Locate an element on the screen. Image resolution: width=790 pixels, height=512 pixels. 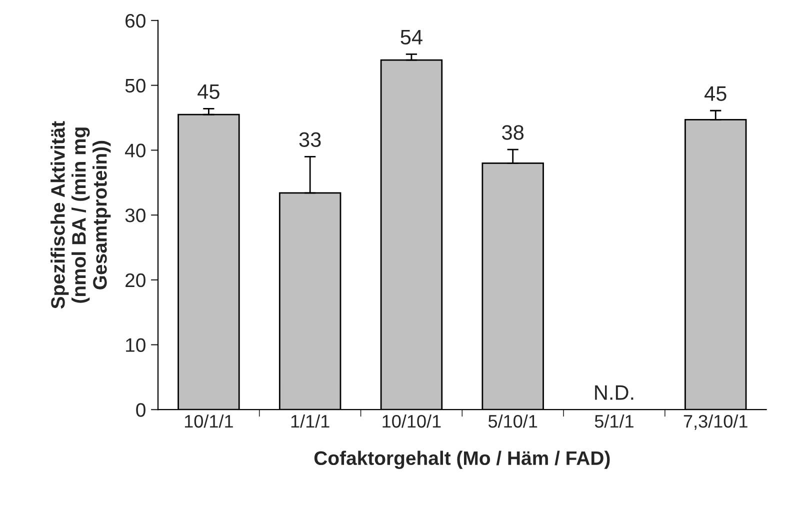
y-tick-label: 50 is located at coordinates (135, 85).